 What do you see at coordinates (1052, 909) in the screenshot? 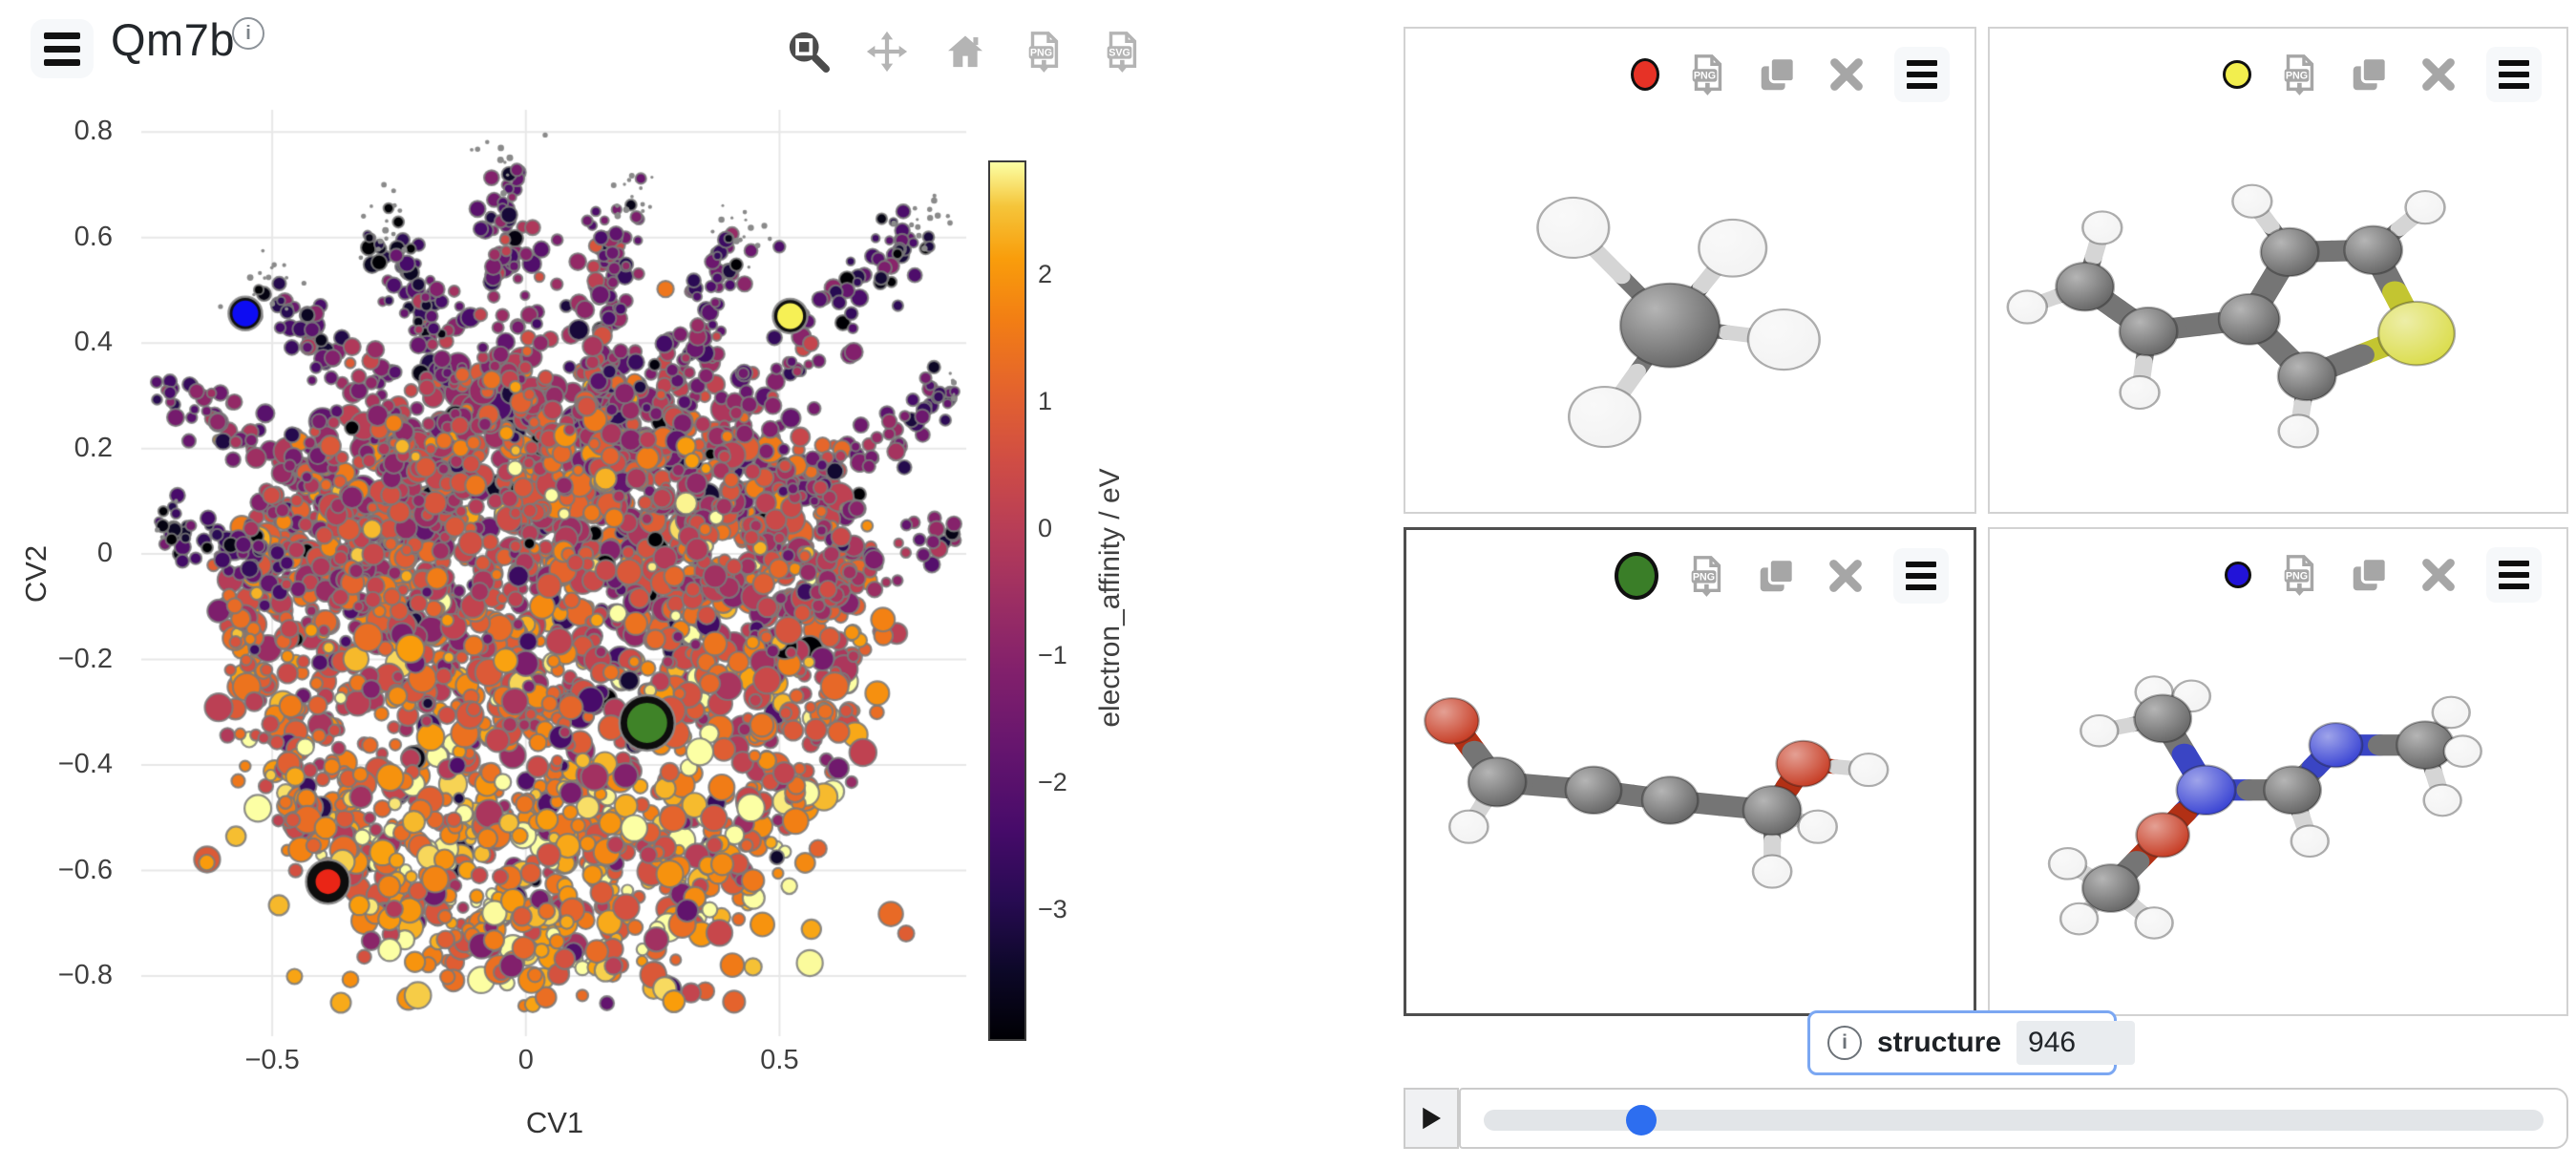
I see `colorbar-tick-label: −3` at bounding box center [1052, 909].